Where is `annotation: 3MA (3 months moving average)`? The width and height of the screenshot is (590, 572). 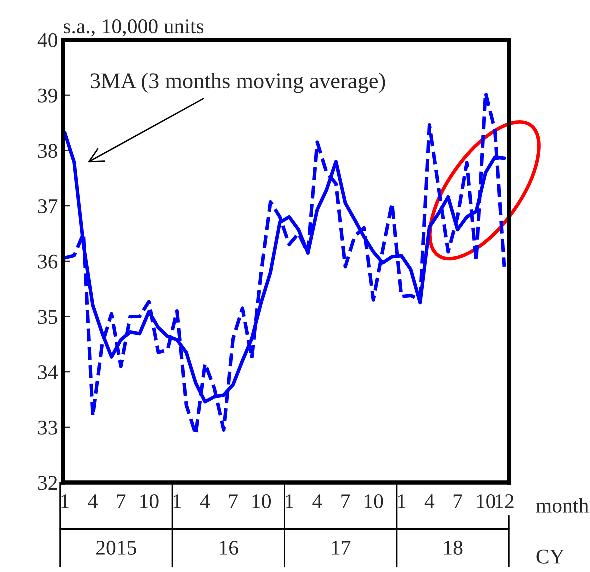 annotation: 3MA (3 months moving average) is located at coordinates (238, 83).